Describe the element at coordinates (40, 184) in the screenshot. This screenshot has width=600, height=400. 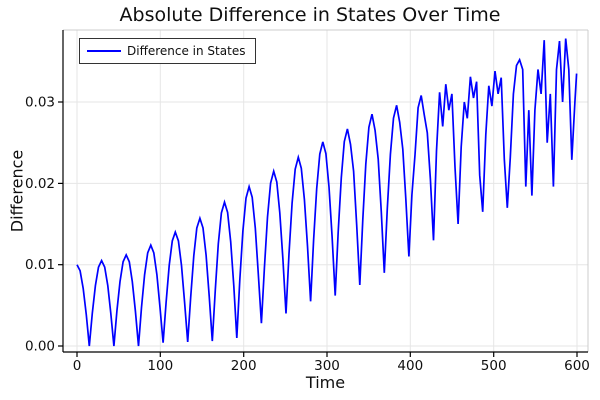
I see `y-tick-label: 0.02` at that location.